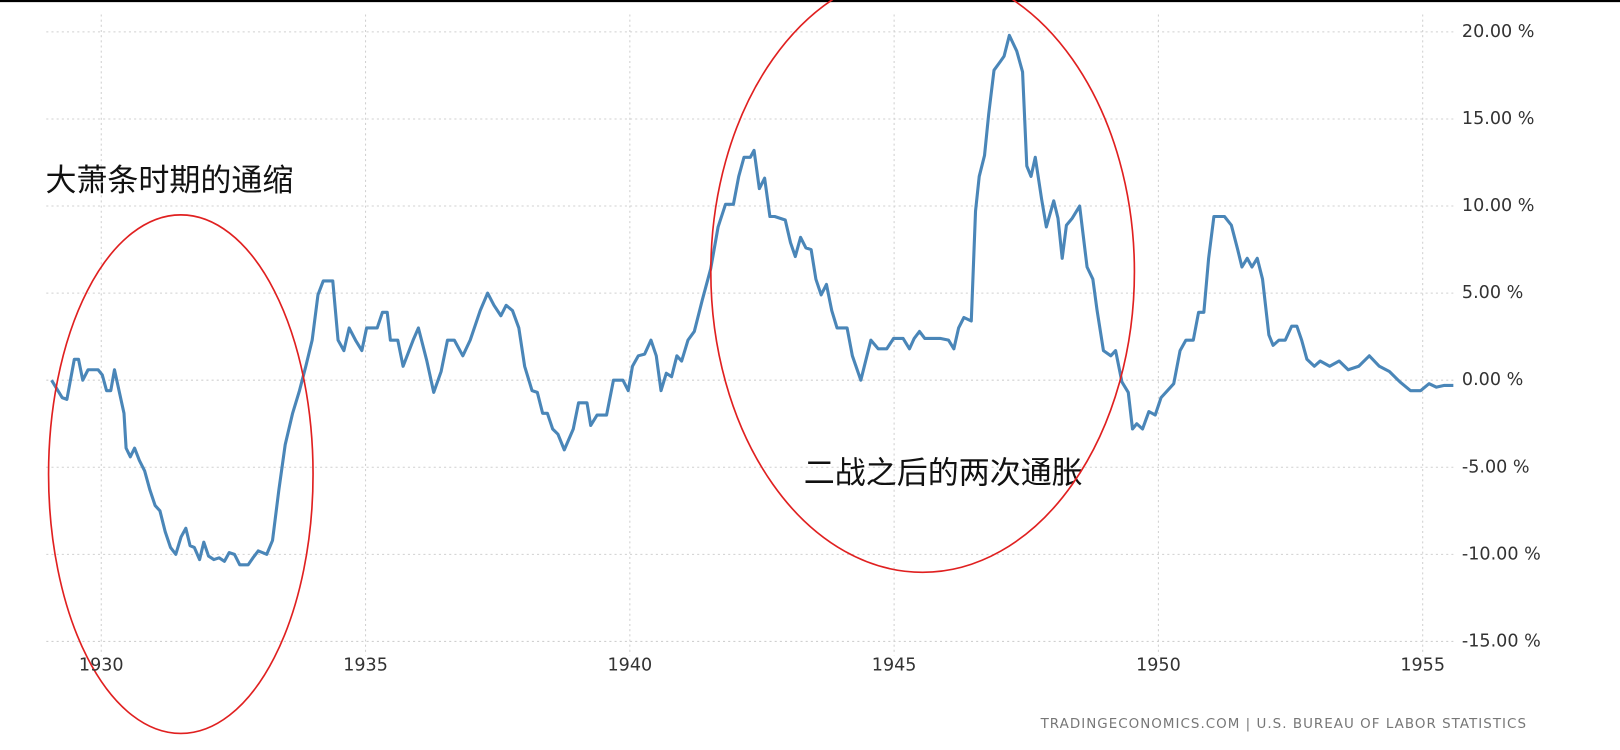 This screenshot has height=750, width=1620. I want to click on y-tick-label: -10.00 %, so click(1501, 554).